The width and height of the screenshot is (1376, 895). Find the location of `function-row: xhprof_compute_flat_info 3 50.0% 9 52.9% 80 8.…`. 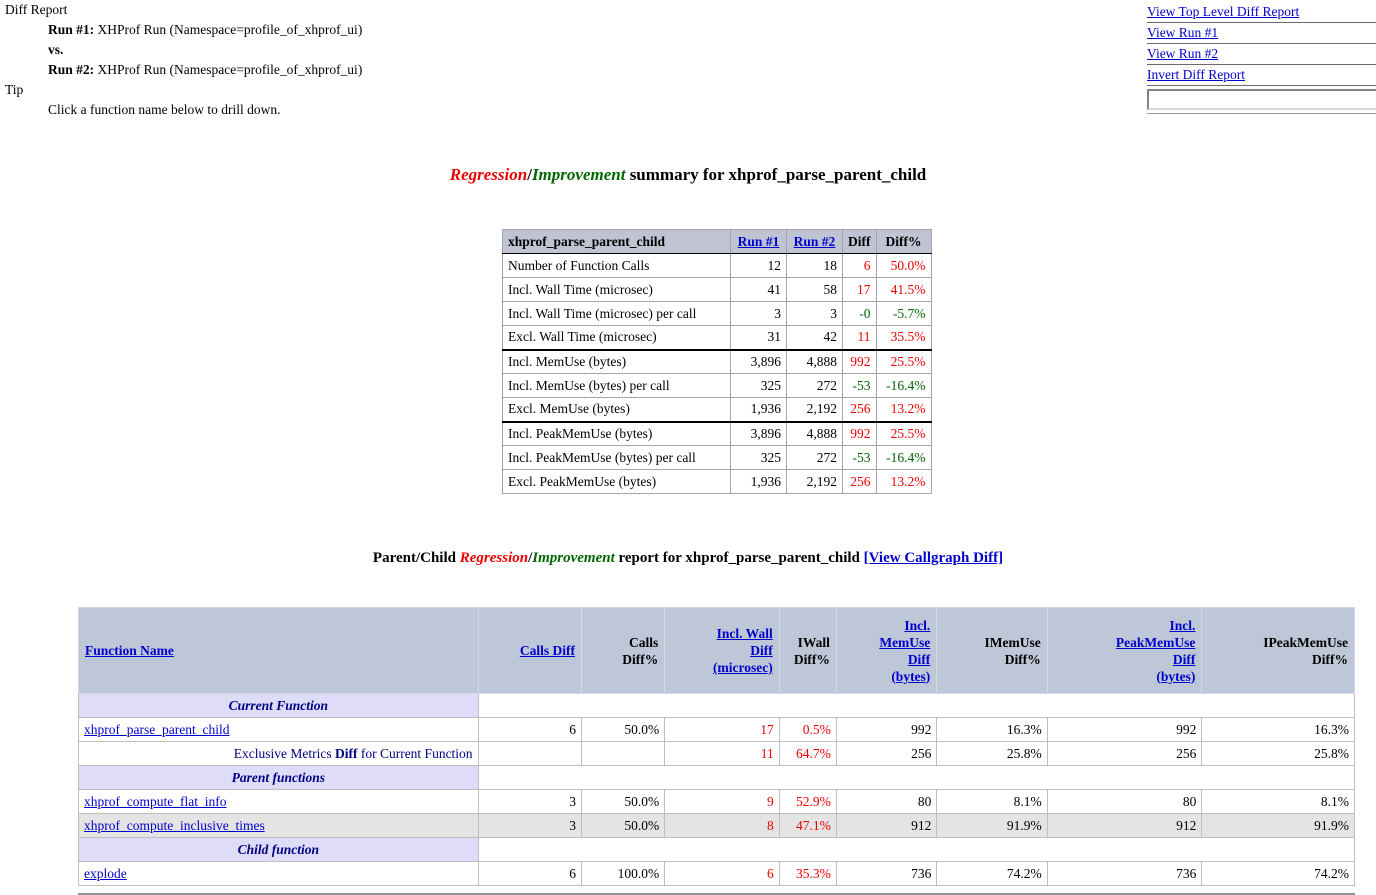

function-row: xhprof_compute_flat_info 3 50.0% 9 52.9% 80 8.… is located at coordinates (716, 801).